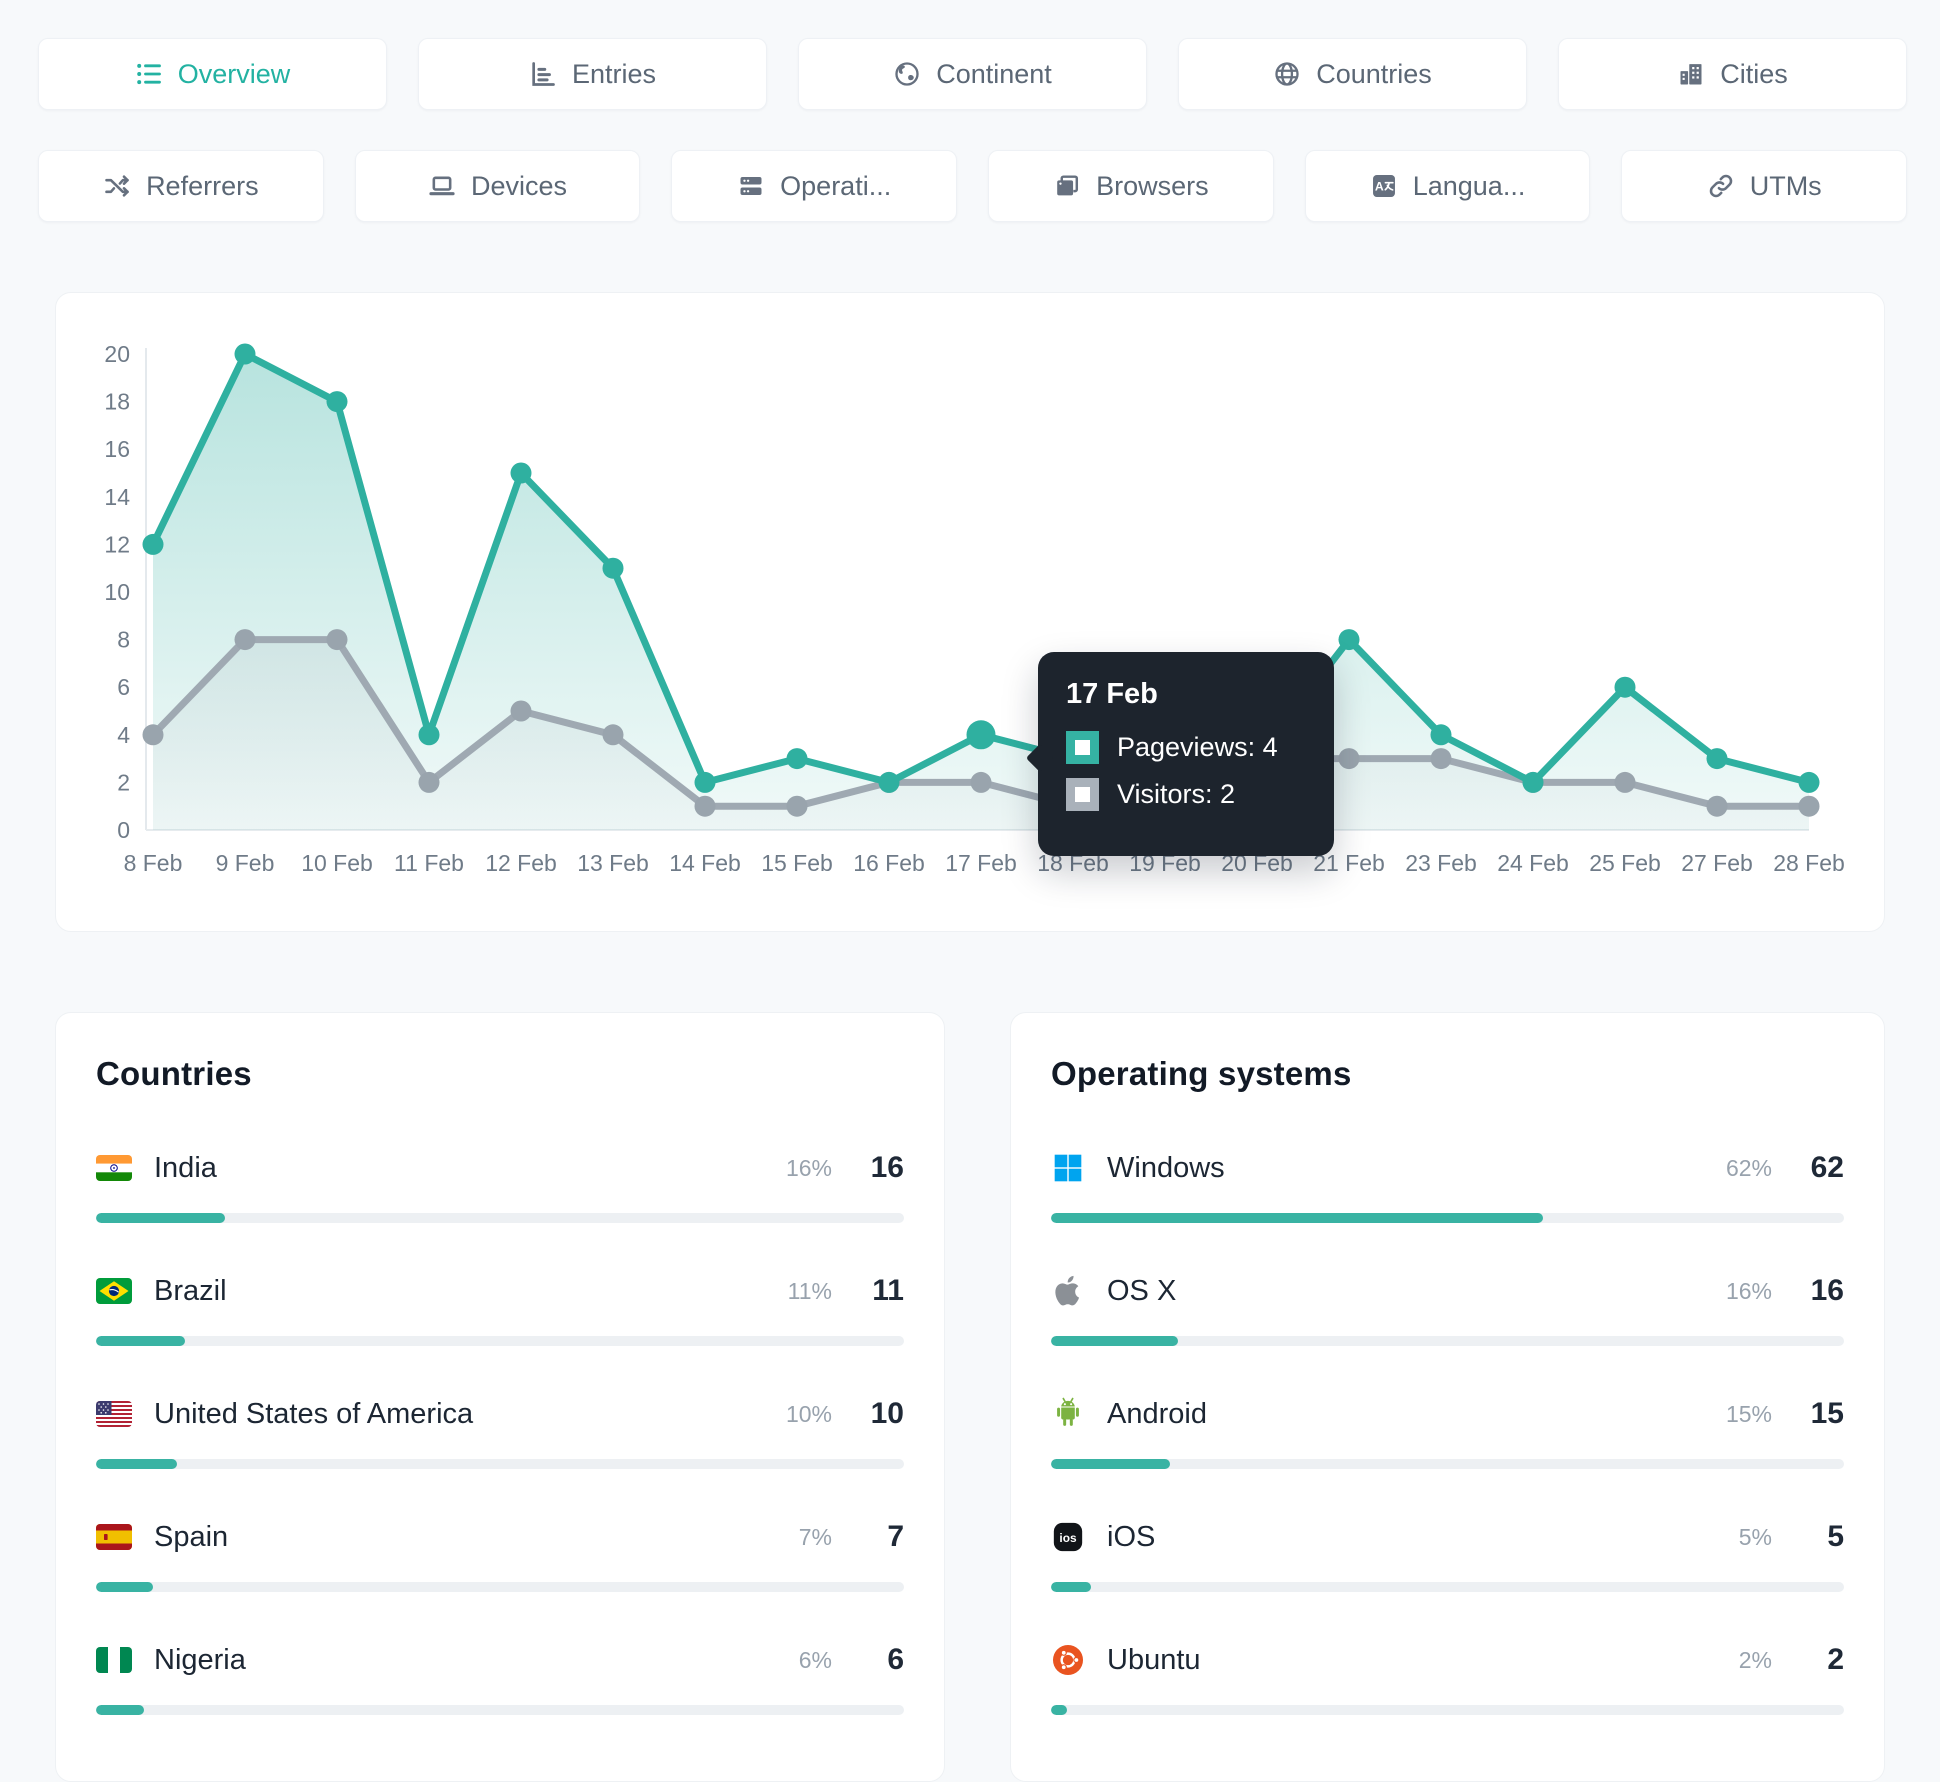  What do you see at coordinates (123, 782) in the screenshot?
I see `svg-text: 2` at bounding box center [123, 782].